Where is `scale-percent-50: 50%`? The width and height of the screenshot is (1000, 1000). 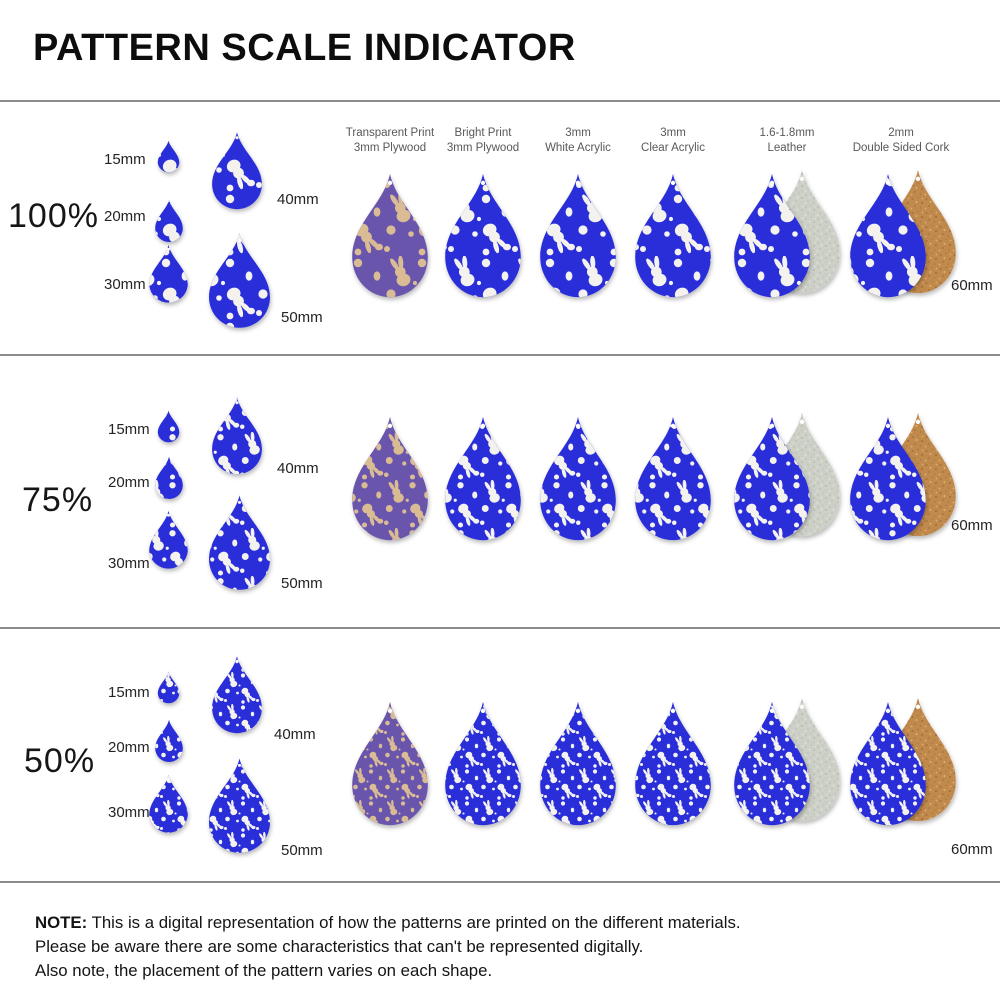 scale-percent-50: 50% is located at coordinates (60, 761).